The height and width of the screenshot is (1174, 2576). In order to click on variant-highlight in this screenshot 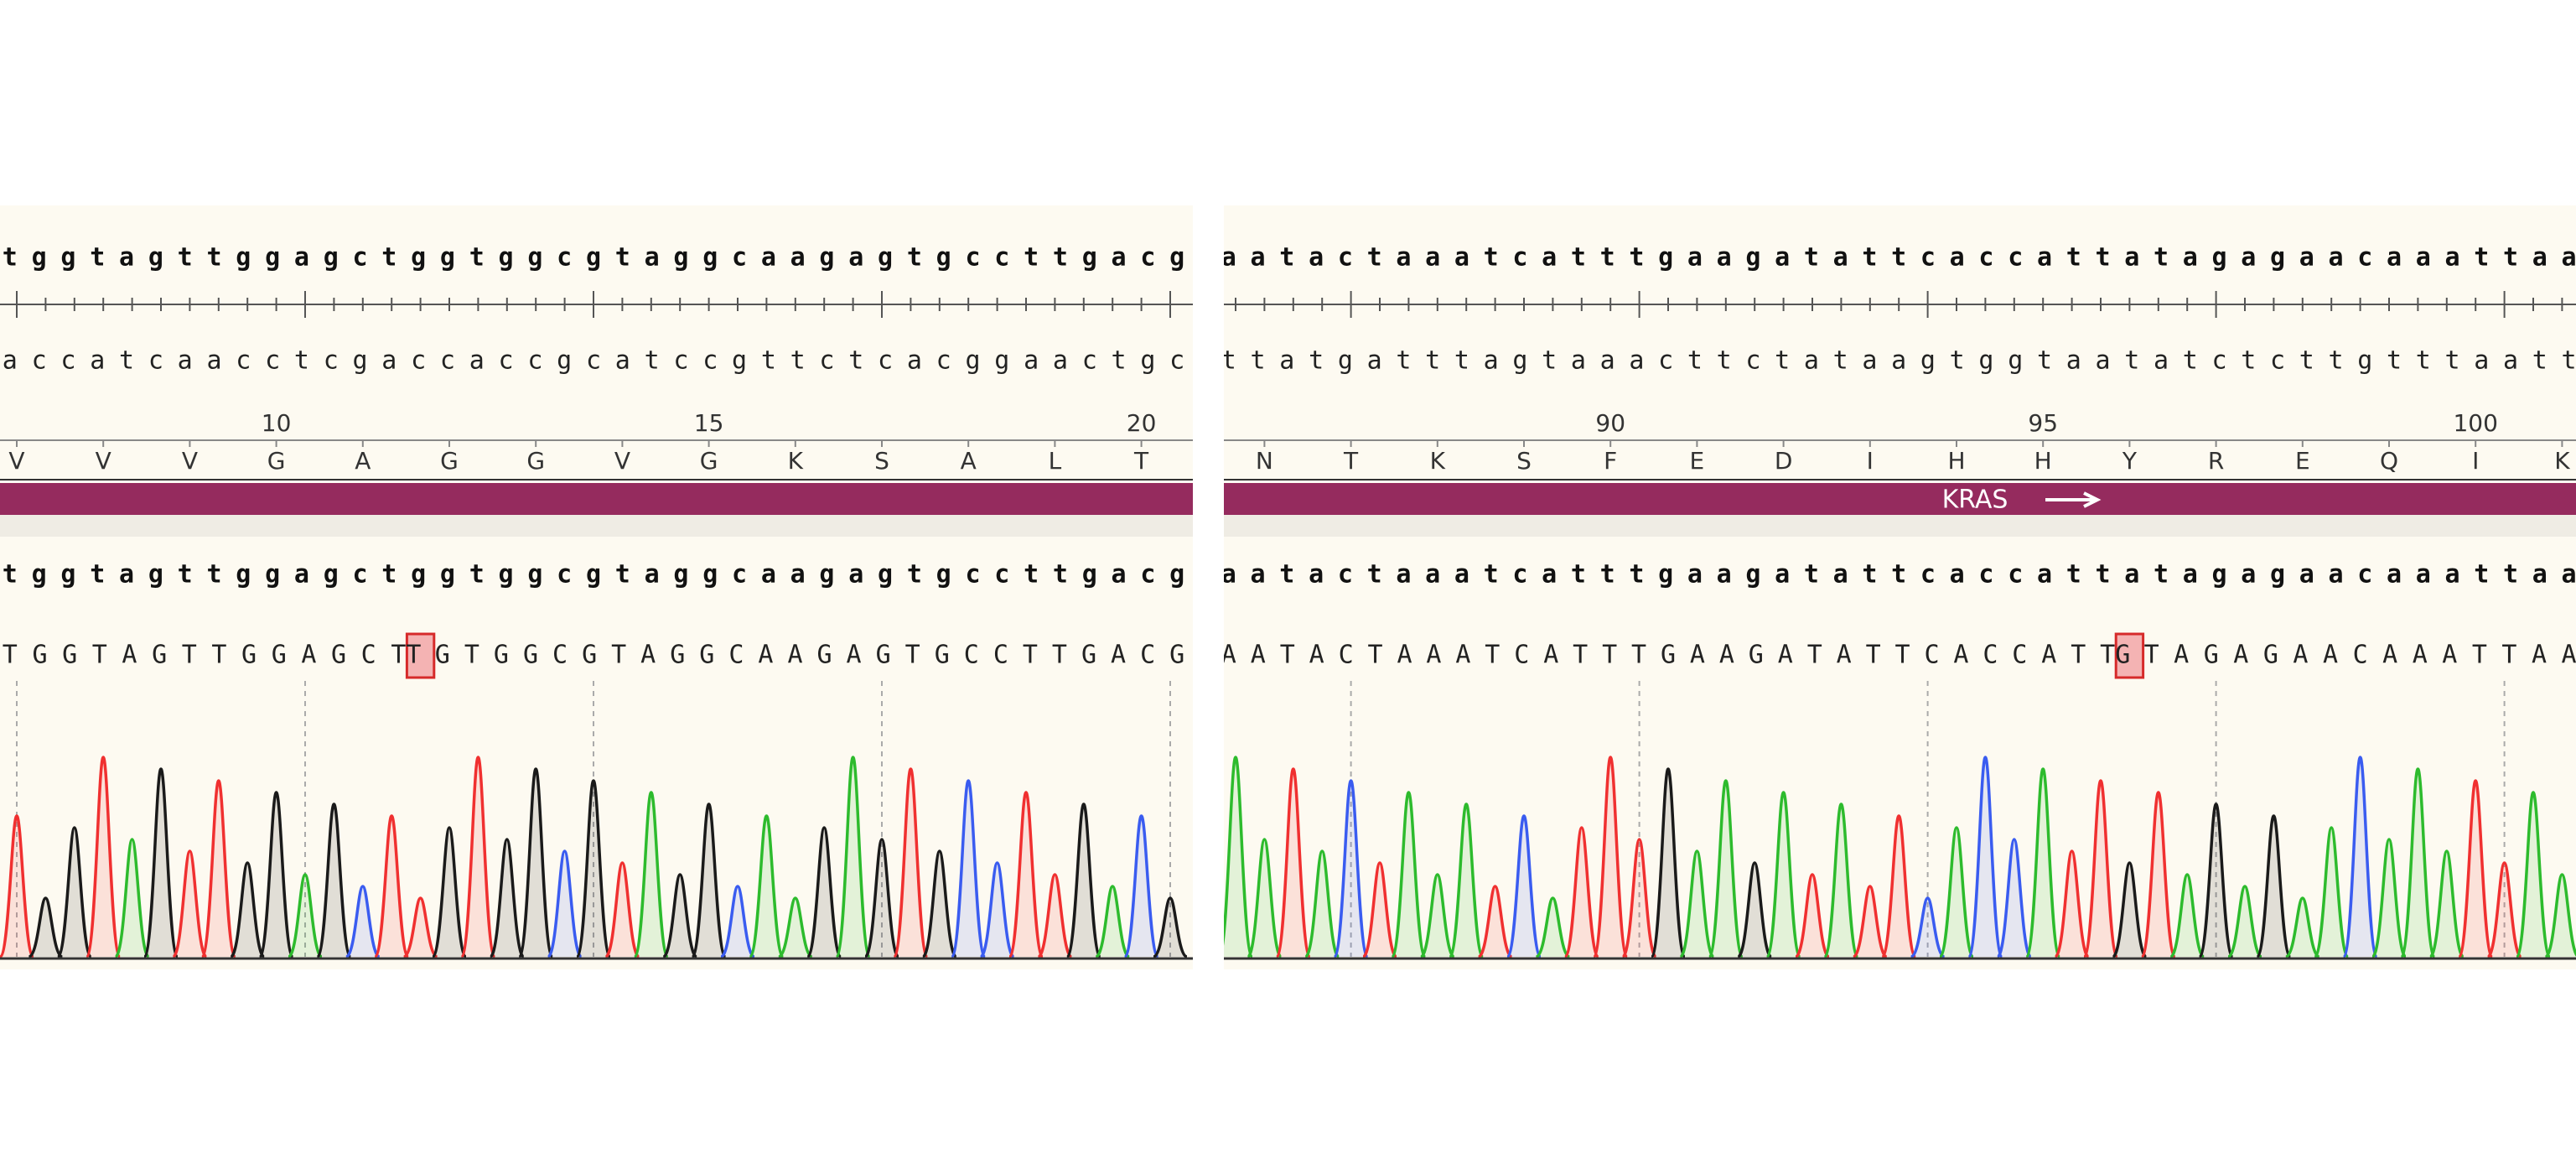, I will do `click(2129, 655)`.